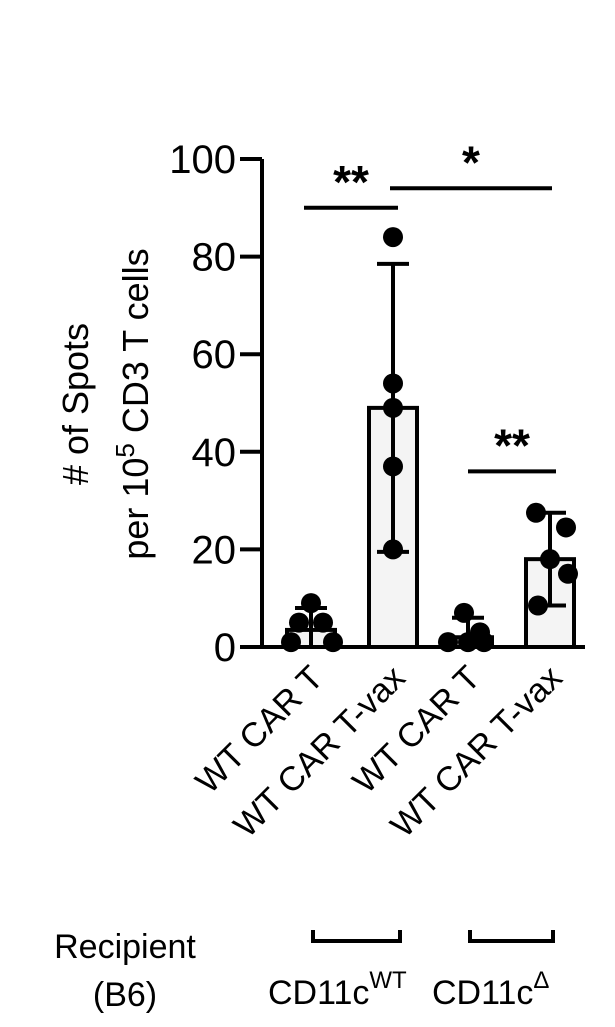 Image resolution: width=615 pixels, height=1027 pixels. Describe the element at coordinates (225, 648) in the screenshot. I see `y-tick-label: 0` at that location.